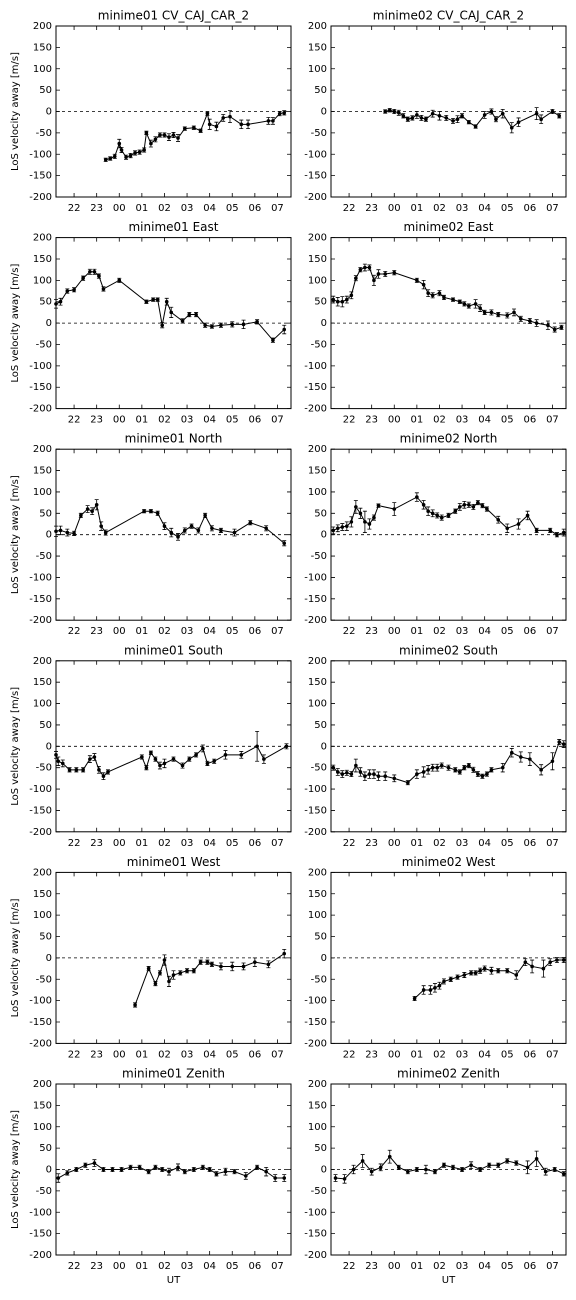  I want to click on y-tick-label: -200, so click(40, 409).